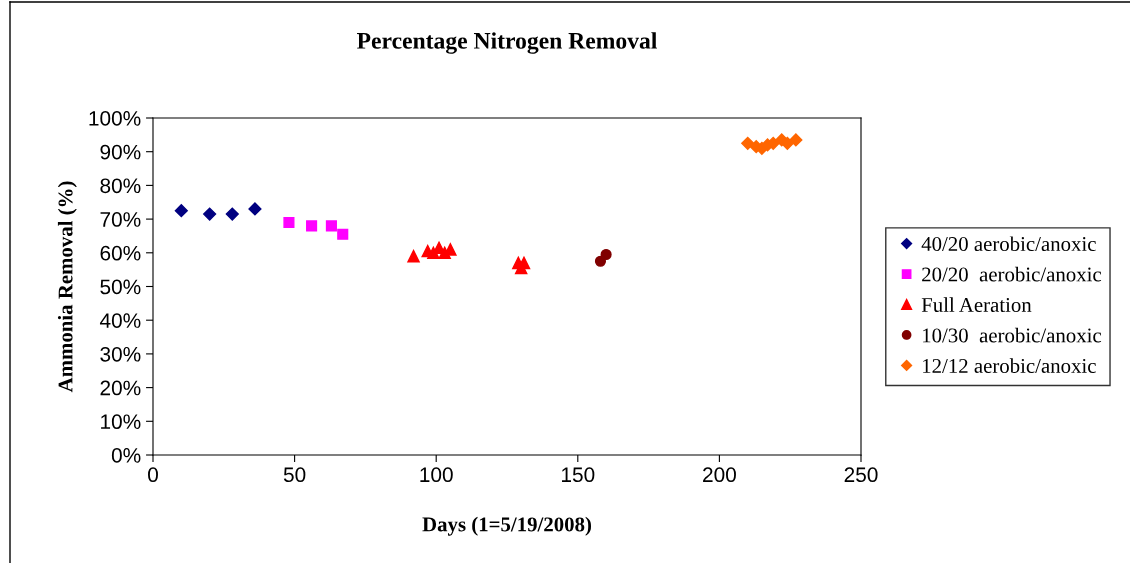 This screenshot has height=563, width=1130. Describe the element at coordinates (120, 354) in the screenshot. I see `y-tick-label: 30%` at that location.